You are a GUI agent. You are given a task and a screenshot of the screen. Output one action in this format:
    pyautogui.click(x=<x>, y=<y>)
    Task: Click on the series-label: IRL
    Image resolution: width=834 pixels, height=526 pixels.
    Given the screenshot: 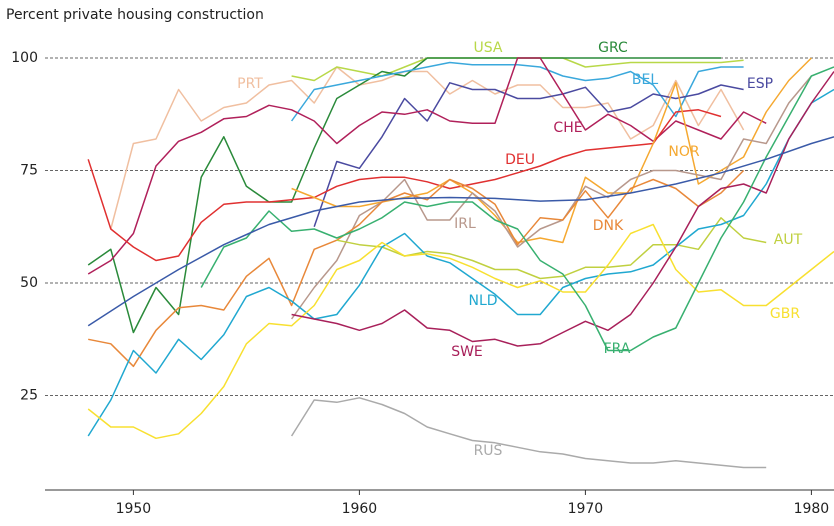 What is the action you would take?
    pyautogui.click(x=465, y=224)
    